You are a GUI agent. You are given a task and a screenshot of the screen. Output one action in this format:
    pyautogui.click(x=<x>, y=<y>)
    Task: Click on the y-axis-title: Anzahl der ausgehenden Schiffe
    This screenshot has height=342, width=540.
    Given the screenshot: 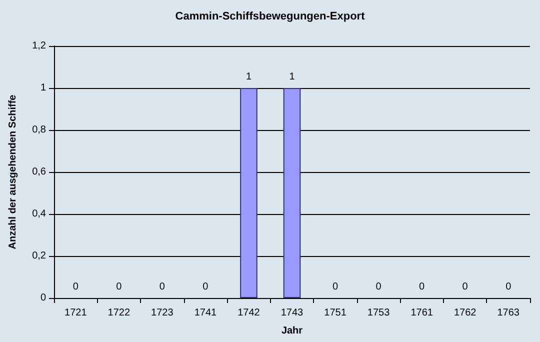 What is the action you would take?
    pyautogui.click(x=13, y=172)
    